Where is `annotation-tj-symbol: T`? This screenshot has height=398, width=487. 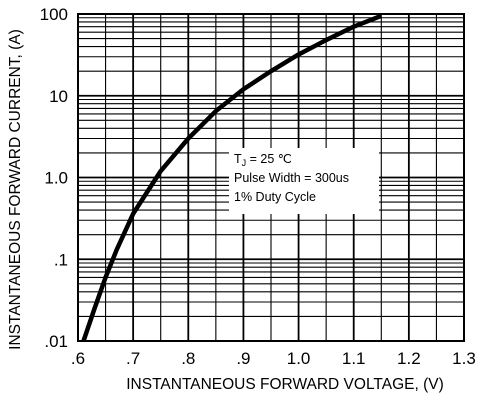
annotation-tj-symbol: T is located at coordinates (238, 159).